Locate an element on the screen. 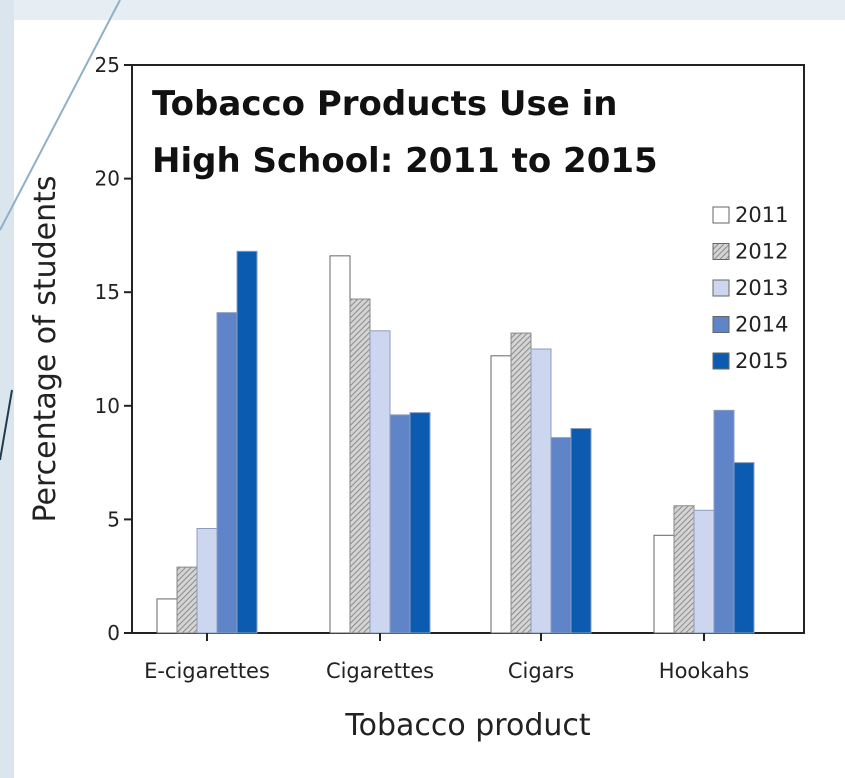 This screenshot has height=778, width=845. bar-hookahs-2014 is located at coordinates (724, 521).